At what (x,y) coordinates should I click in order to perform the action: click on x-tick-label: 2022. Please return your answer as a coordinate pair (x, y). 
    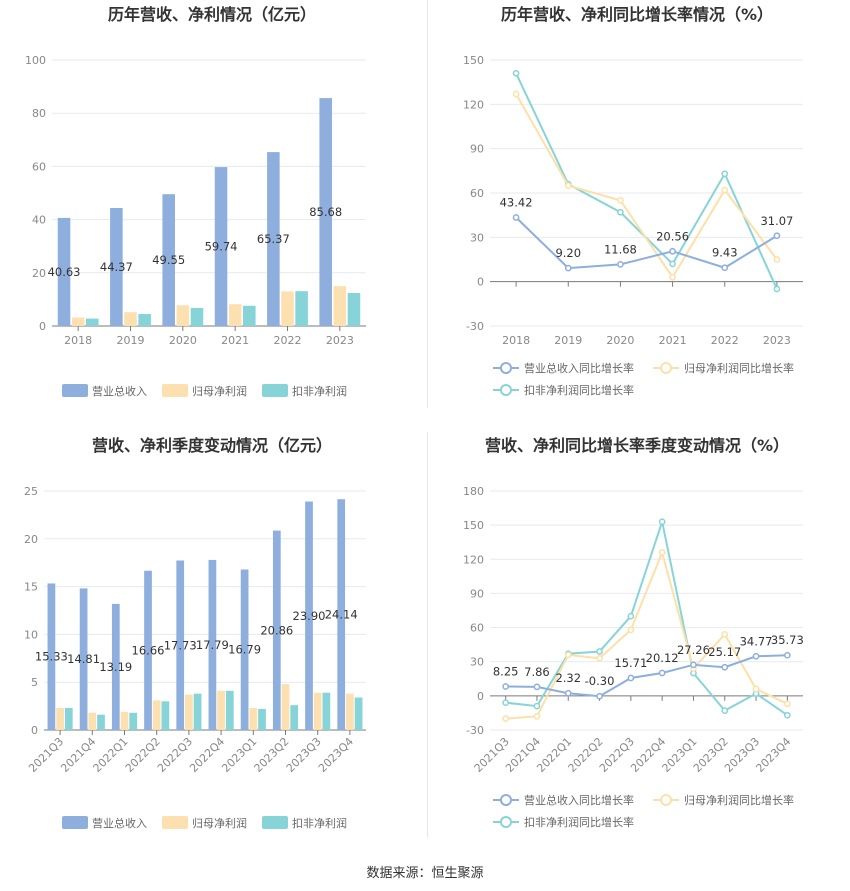
    Looking at the image, I should click on (725, 340).